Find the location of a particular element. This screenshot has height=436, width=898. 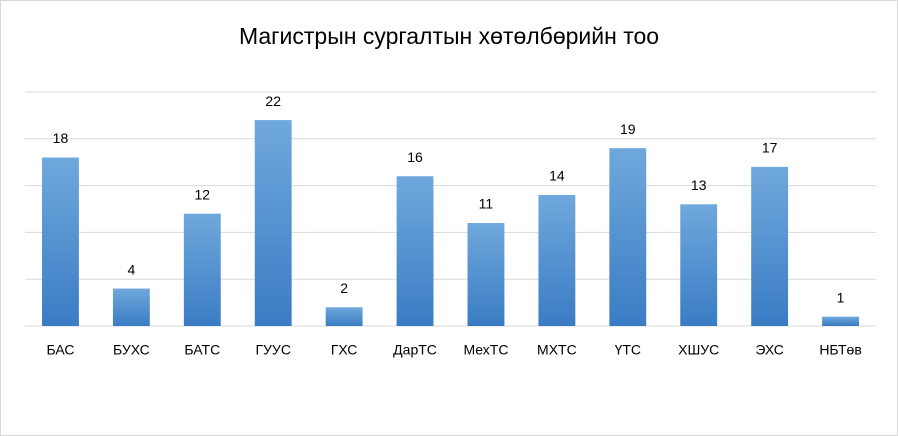

x-tick-label: МехТС is located at coordinates (485, 350).